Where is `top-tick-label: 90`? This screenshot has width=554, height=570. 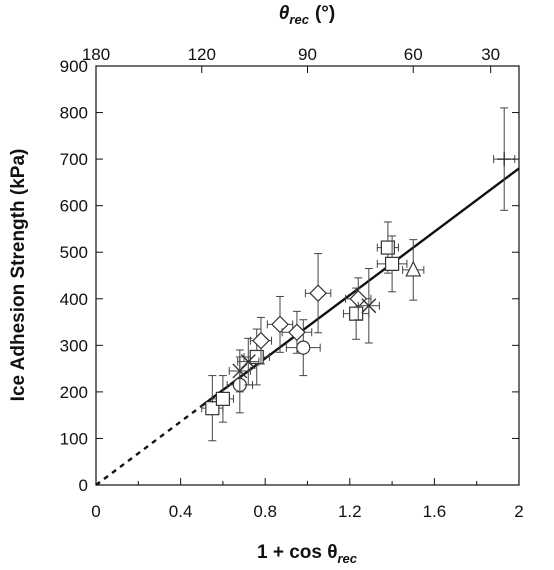 top-tick-label: 90 is located at coordinates (307, 54).